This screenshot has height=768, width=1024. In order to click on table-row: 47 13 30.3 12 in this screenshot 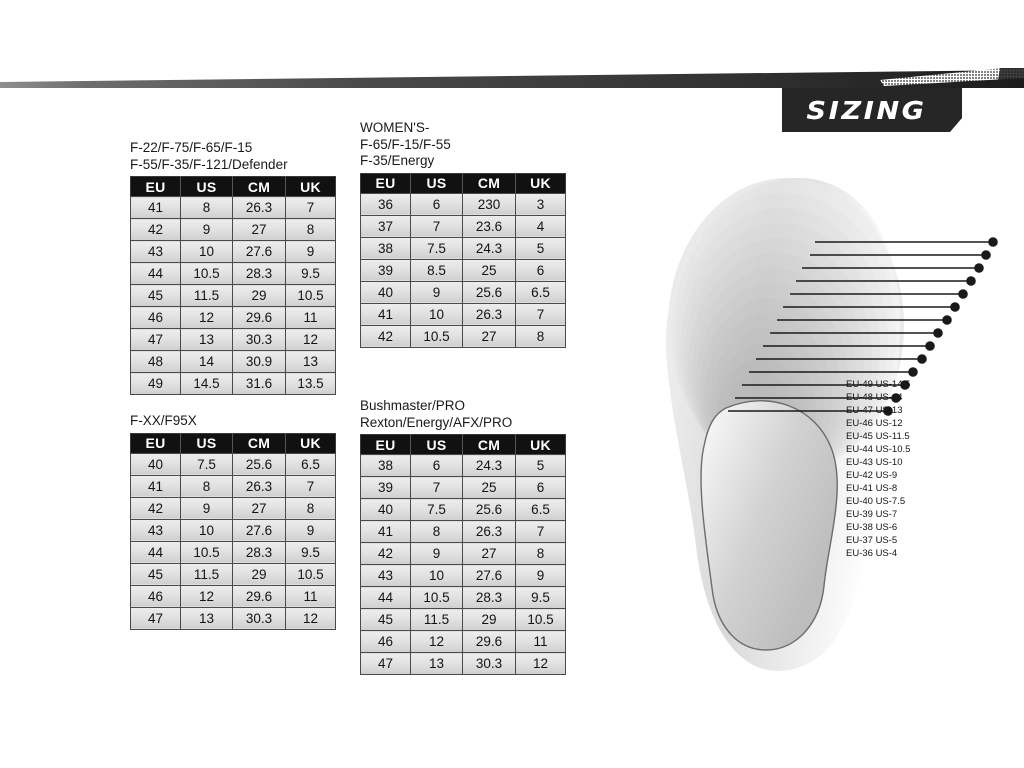, I will do `click(233, 618)`.